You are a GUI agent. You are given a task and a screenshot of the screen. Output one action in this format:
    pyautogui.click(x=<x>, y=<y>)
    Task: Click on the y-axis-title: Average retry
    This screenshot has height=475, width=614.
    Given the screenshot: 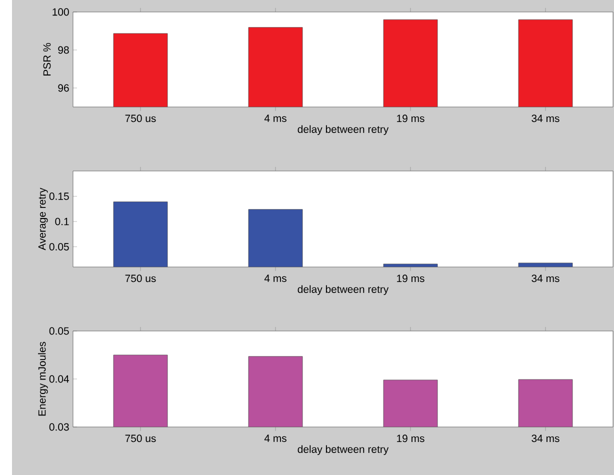 What is the action you would take?
    pyautogui.click(x=43, y=219)
    